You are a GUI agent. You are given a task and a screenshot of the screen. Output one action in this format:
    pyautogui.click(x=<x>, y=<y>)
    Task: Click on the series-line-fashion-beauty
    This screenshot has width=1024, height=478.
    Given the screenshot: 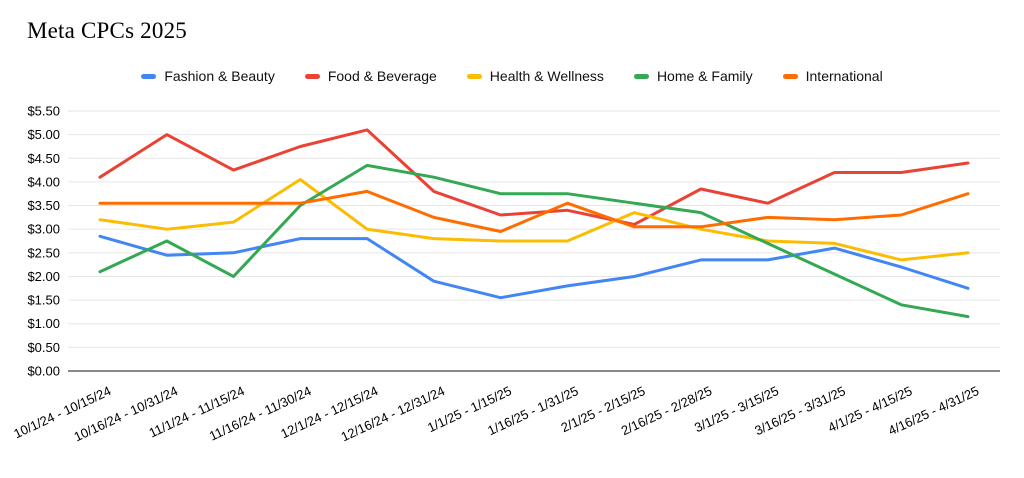 What is the action you would take?
    pyautogui.click(x=534, y=267)
    